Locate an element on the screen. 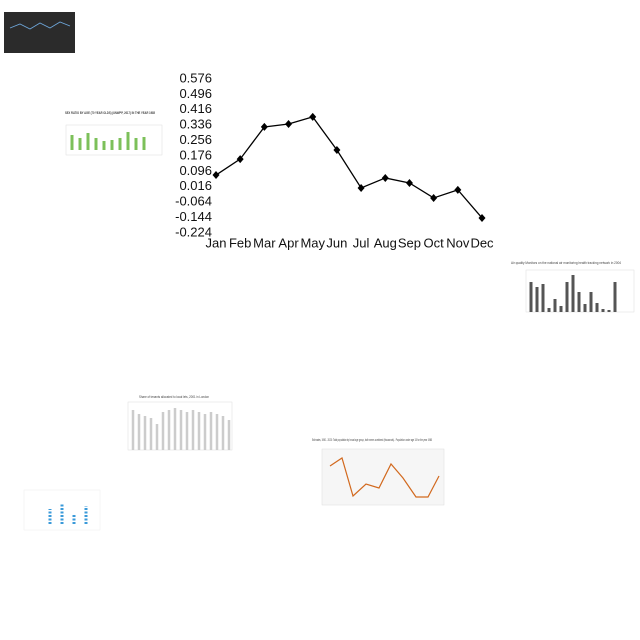 The image size is (640, 640). thumbnail-dots is located at coordinates (62, 510).